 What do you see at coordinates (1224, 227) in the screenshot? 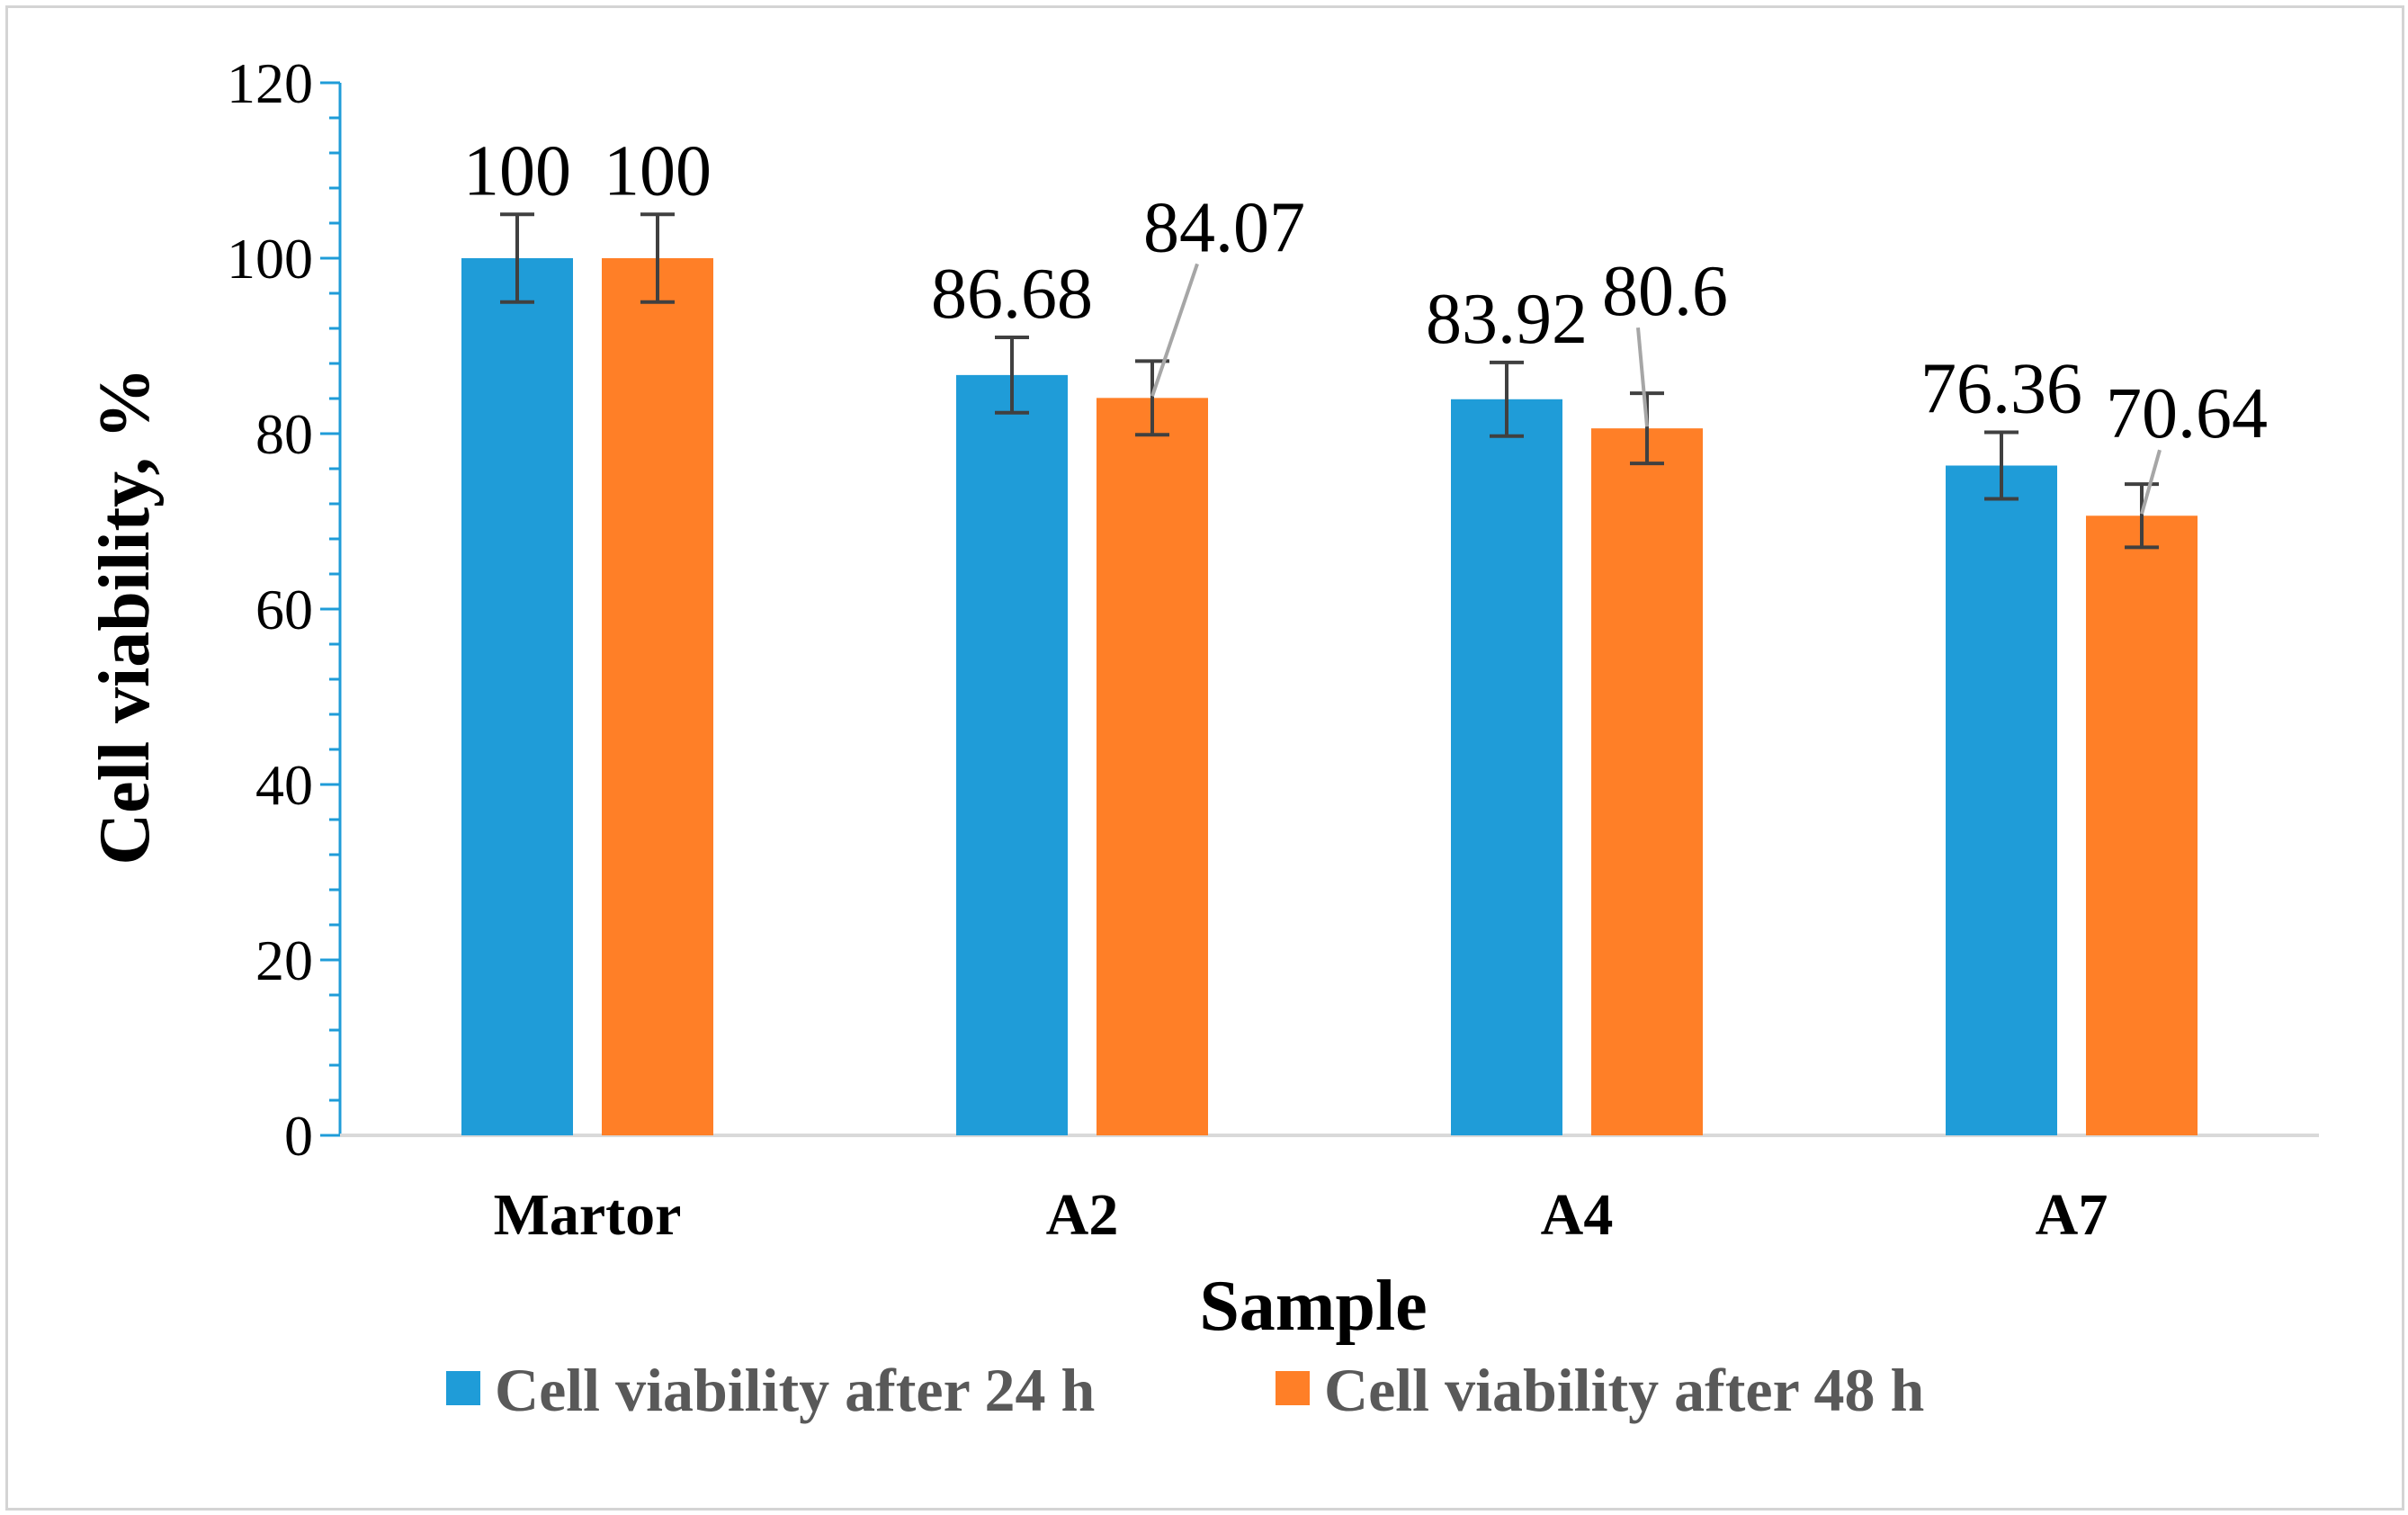
I see `data-label: 84.07` at bounding box center [1224, 227].